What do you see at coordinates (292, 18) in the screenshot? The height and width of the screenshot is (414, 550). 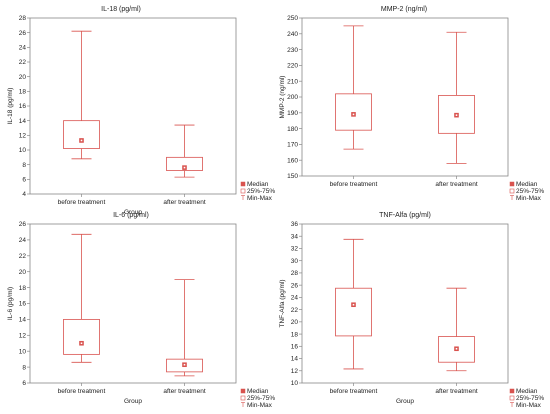 I see `y-tick-label: 250` at bounding box center [292, 18].